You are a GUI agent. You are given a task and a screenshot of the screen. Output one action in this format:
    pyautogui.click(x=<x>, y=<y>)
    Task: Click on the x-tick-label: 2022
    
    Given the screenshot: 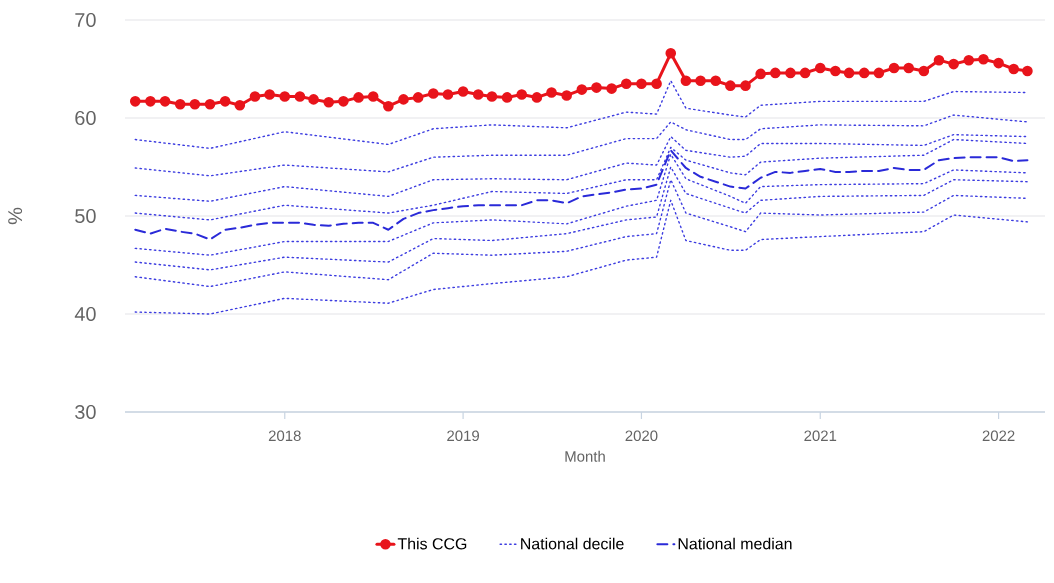 What is the action you would take?
    pyautogui.click(x=998, y=436)
    